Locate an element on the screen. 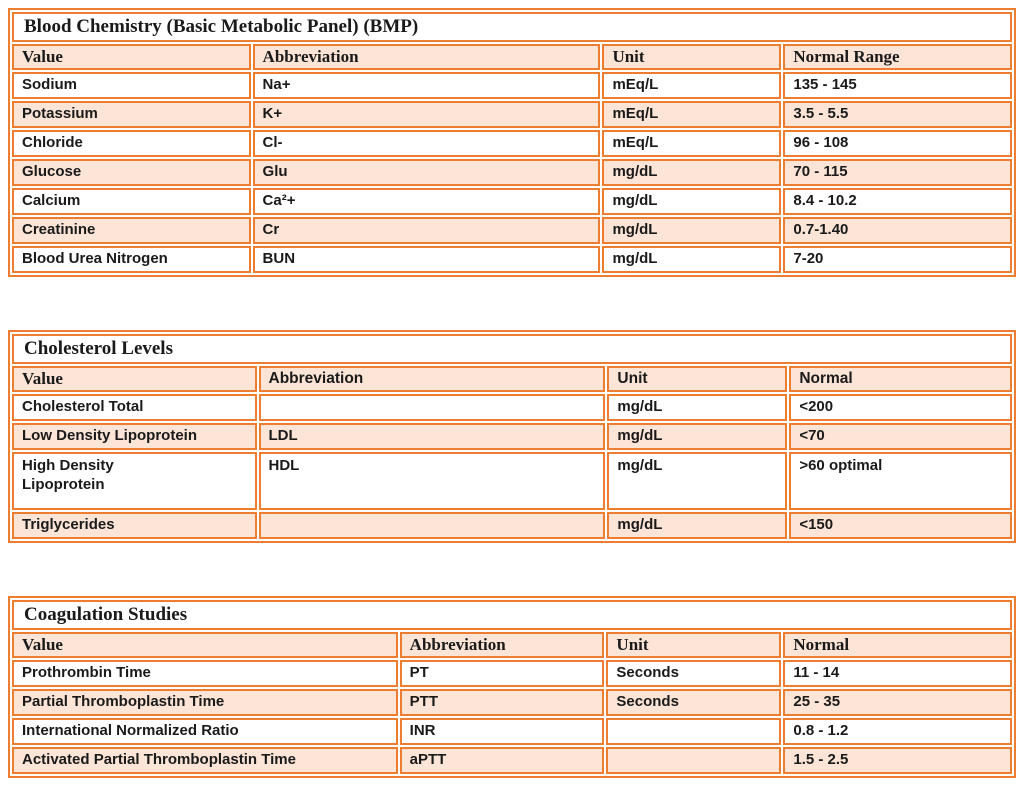  cell-normal-range: 70 - 115 is located at coordinates (897, 172).